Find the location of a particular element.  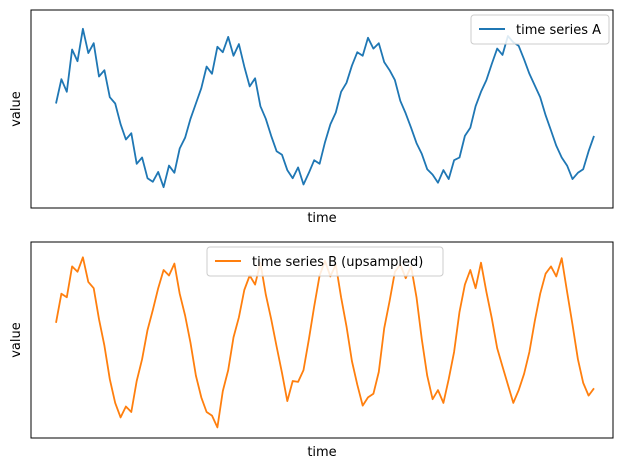

x-axis-label-top: time is located at coordinates (321, 218).